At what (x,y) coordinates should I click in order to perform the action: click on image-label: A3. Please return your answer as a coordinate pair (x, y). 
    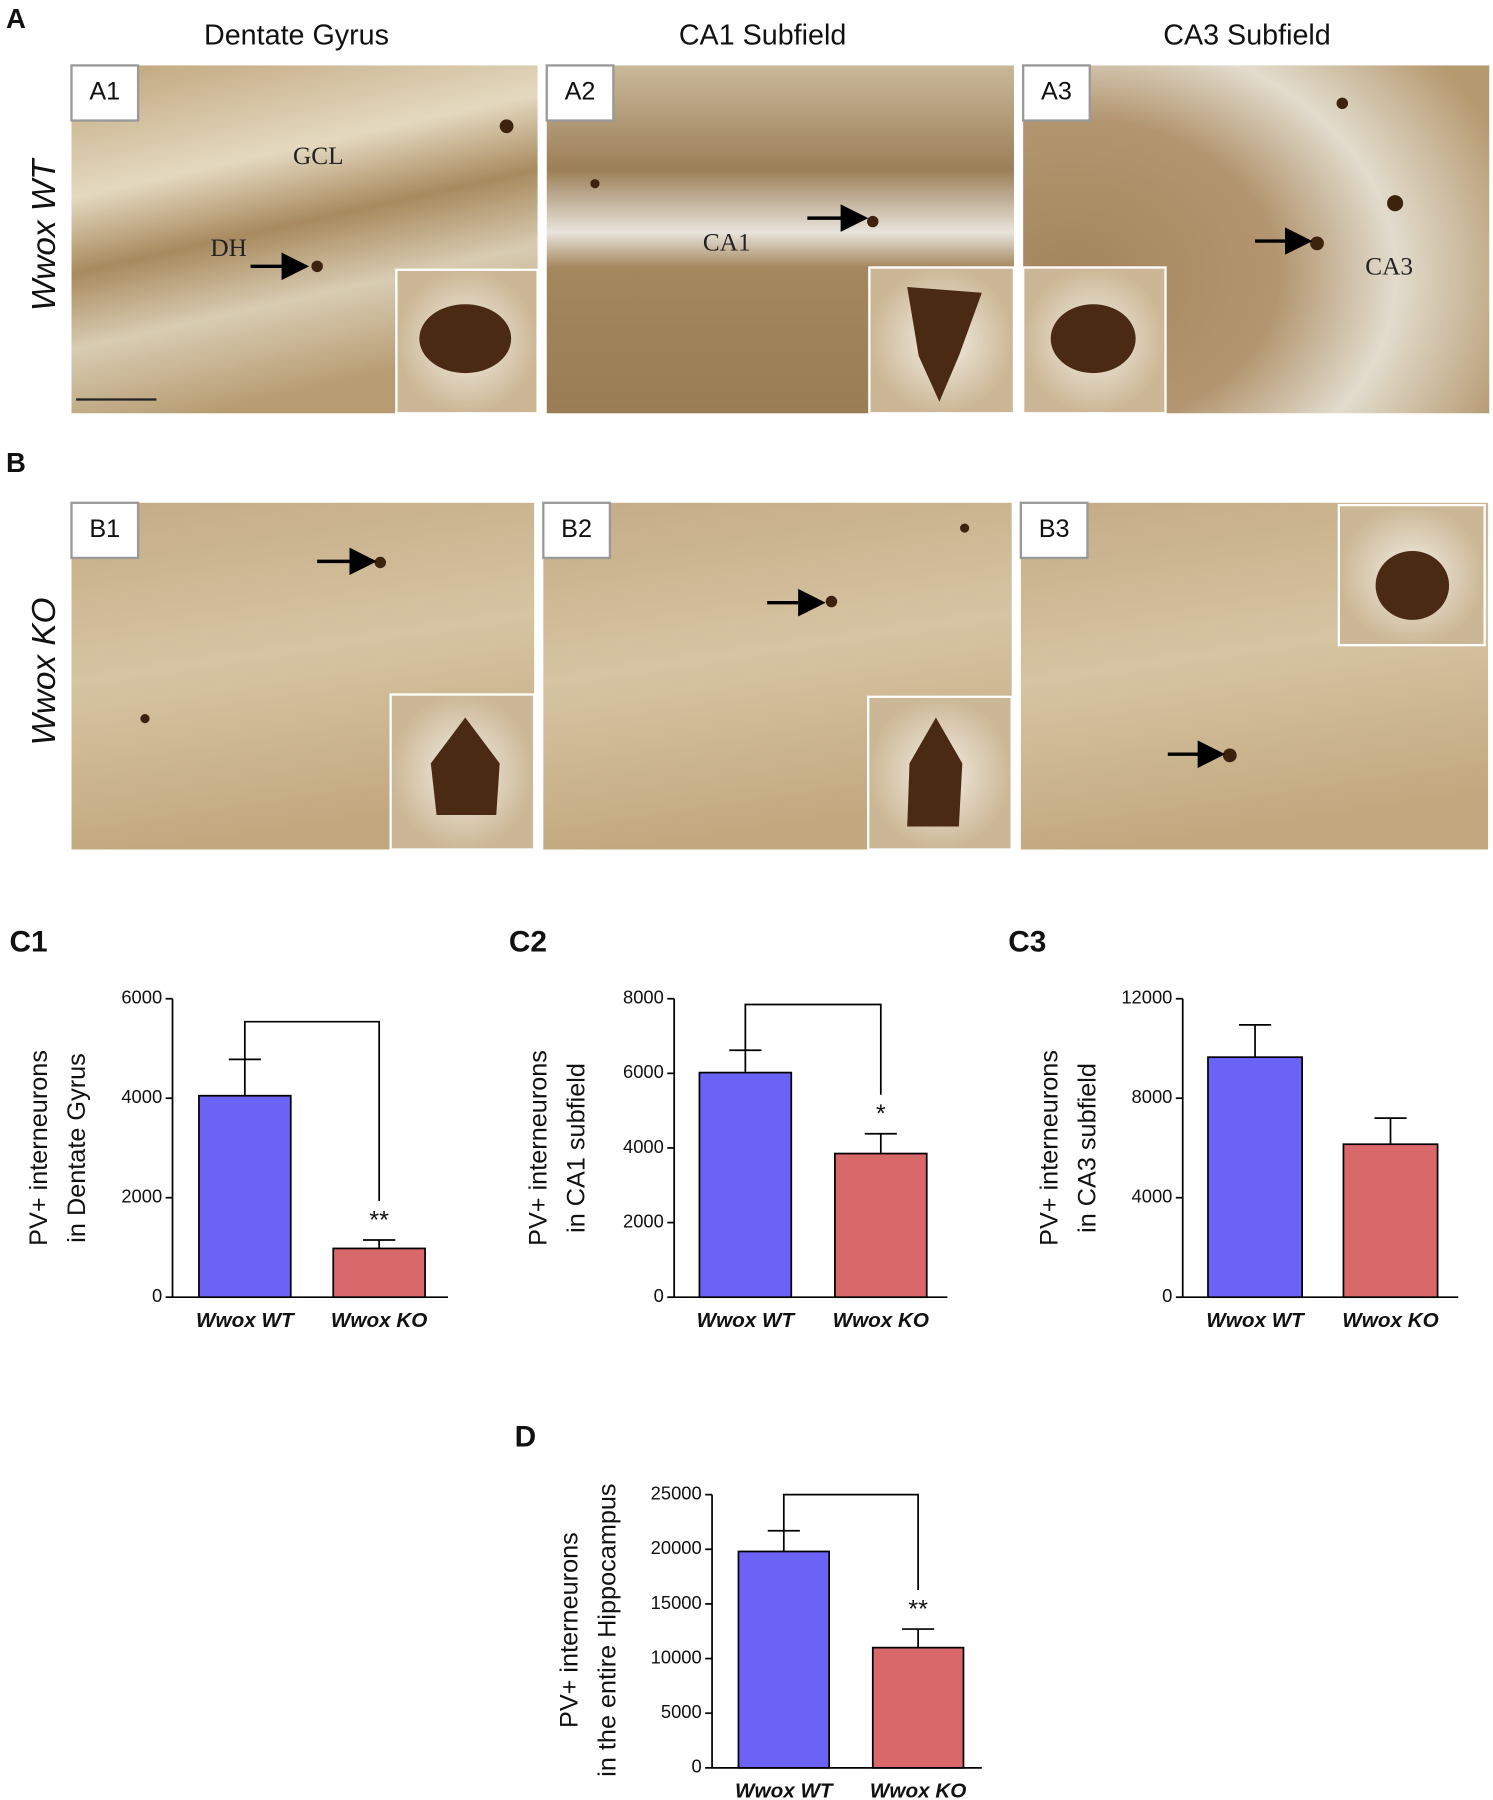
    Looking at the image, I should click on (1056, 92).